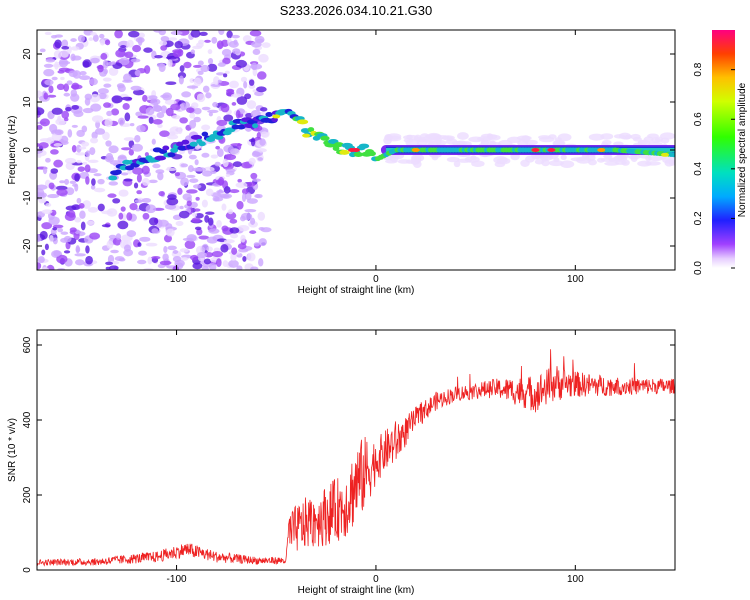  What do you see at coordinates (27, 344) in the screenshot?
I see `y-tick-label: 600` at bounding box center [27, 344].